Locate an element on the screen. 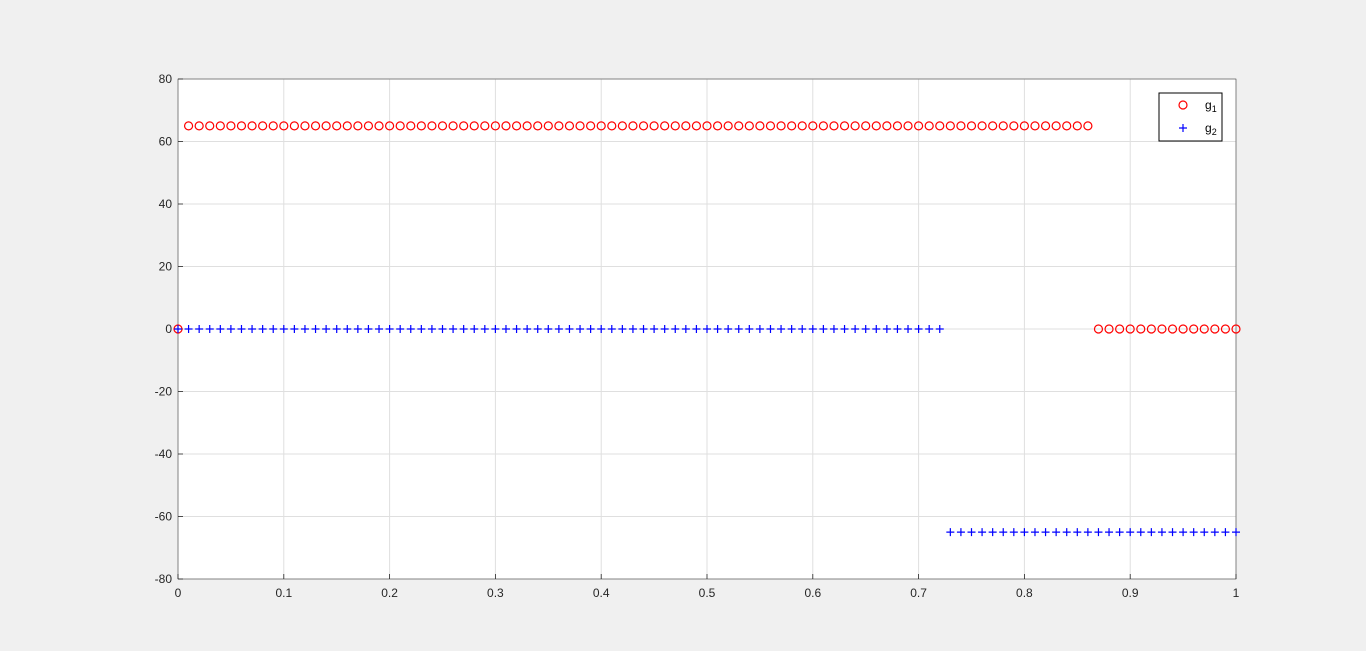  x-tick-label: 0.1 is located at coordinates (283, 593).